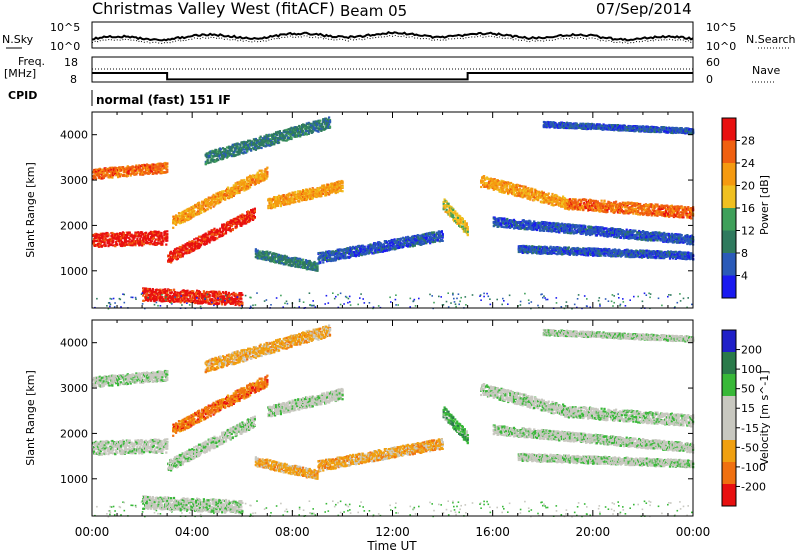 Image resolution: width=800 pixels, height=554 pixels. I want to click on freq-label: Freq., so click(31, 61).